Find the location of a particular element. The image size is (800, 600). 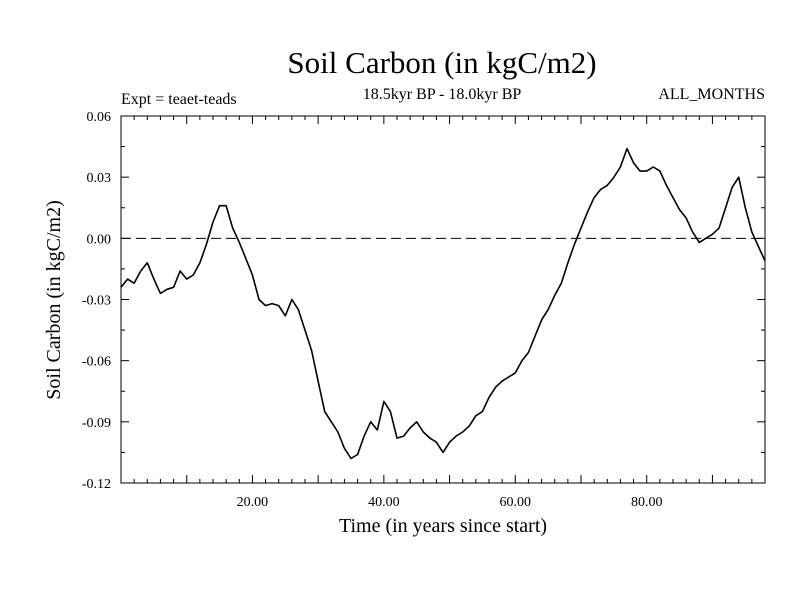

y-axis-label: Soil Carbon (in kgC/m2) is located at coordinates (54, 299).